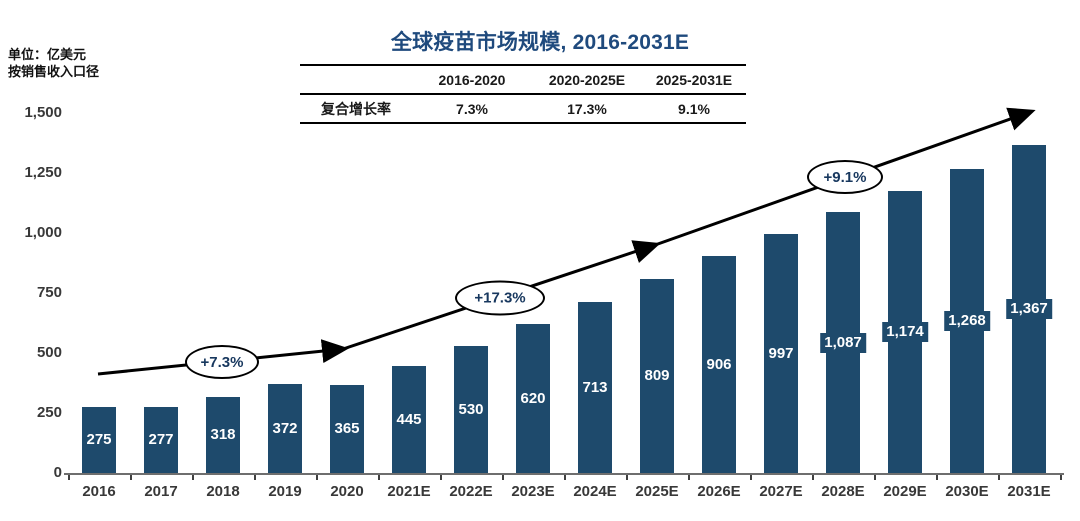 This screenshot has width=1080, height=521. Describe the element at coordinates (347, 429) in the screenshot. I see `bar-value-label: 365` at that location.